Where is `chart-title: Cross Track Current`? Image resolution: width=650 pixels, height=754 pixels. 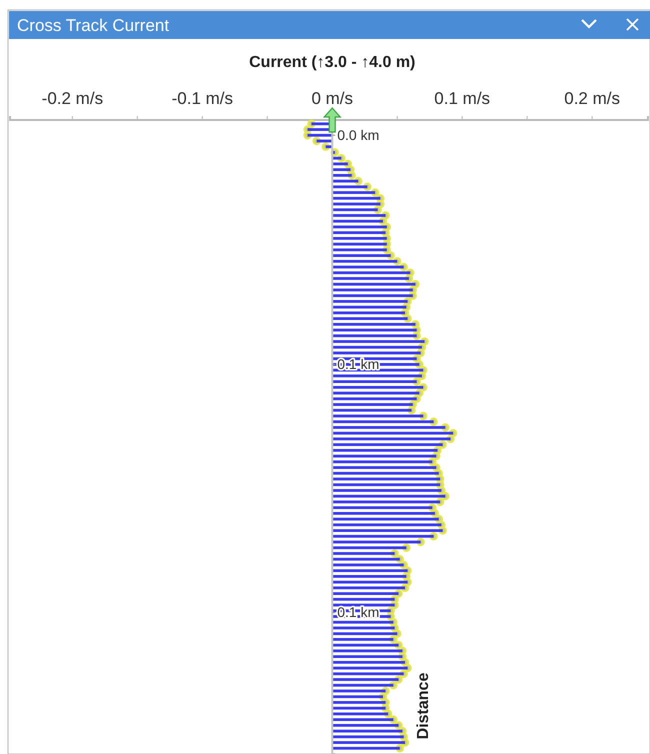
chart-title: Cross Track Current is located at coordinates (93, 25).